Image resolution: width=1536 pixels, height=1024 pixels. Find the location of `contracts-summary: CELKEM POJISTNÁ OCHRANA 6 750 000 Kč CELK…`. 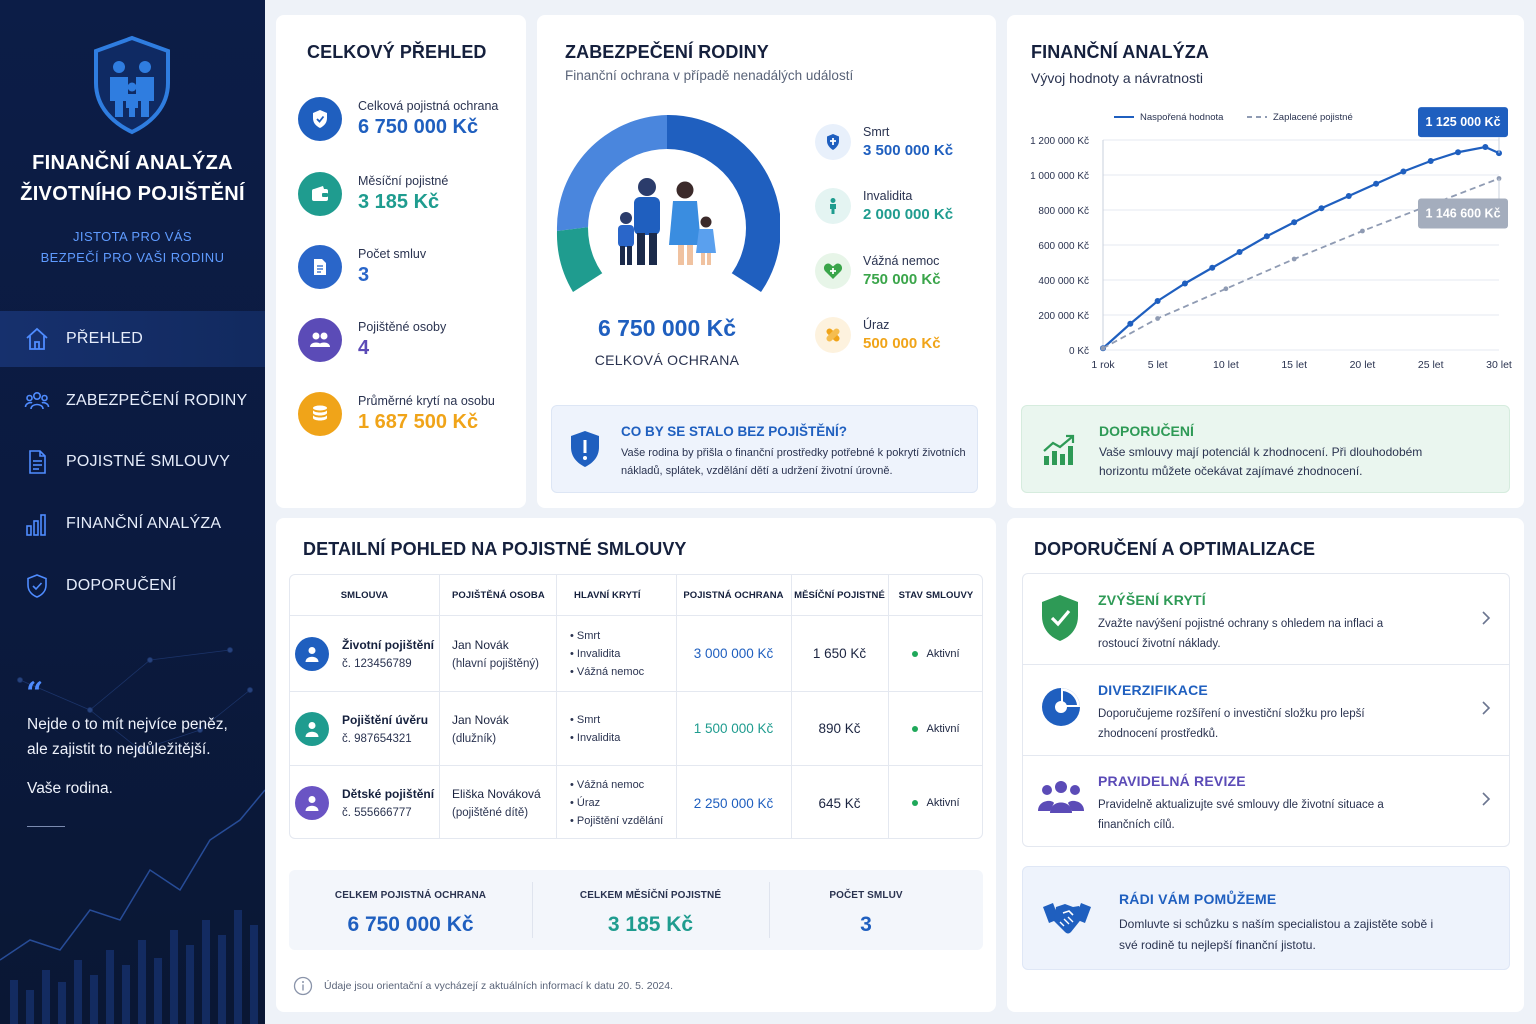

contracts-summary: CELKEM POJISTNÁ OCHRANA 6 750 000 Kč CELK… is located at coordinates (636, 910).